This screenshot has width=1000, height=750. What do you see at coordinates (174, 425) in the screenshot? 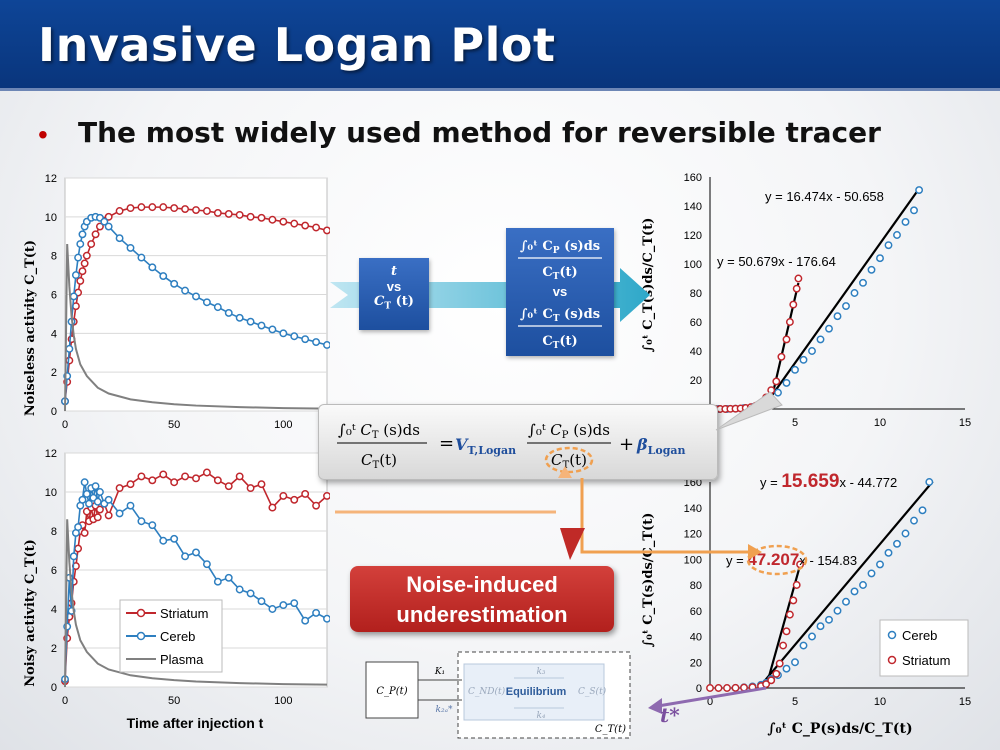
I see `x-tick-label: 50` at bounding box center [174, 425].